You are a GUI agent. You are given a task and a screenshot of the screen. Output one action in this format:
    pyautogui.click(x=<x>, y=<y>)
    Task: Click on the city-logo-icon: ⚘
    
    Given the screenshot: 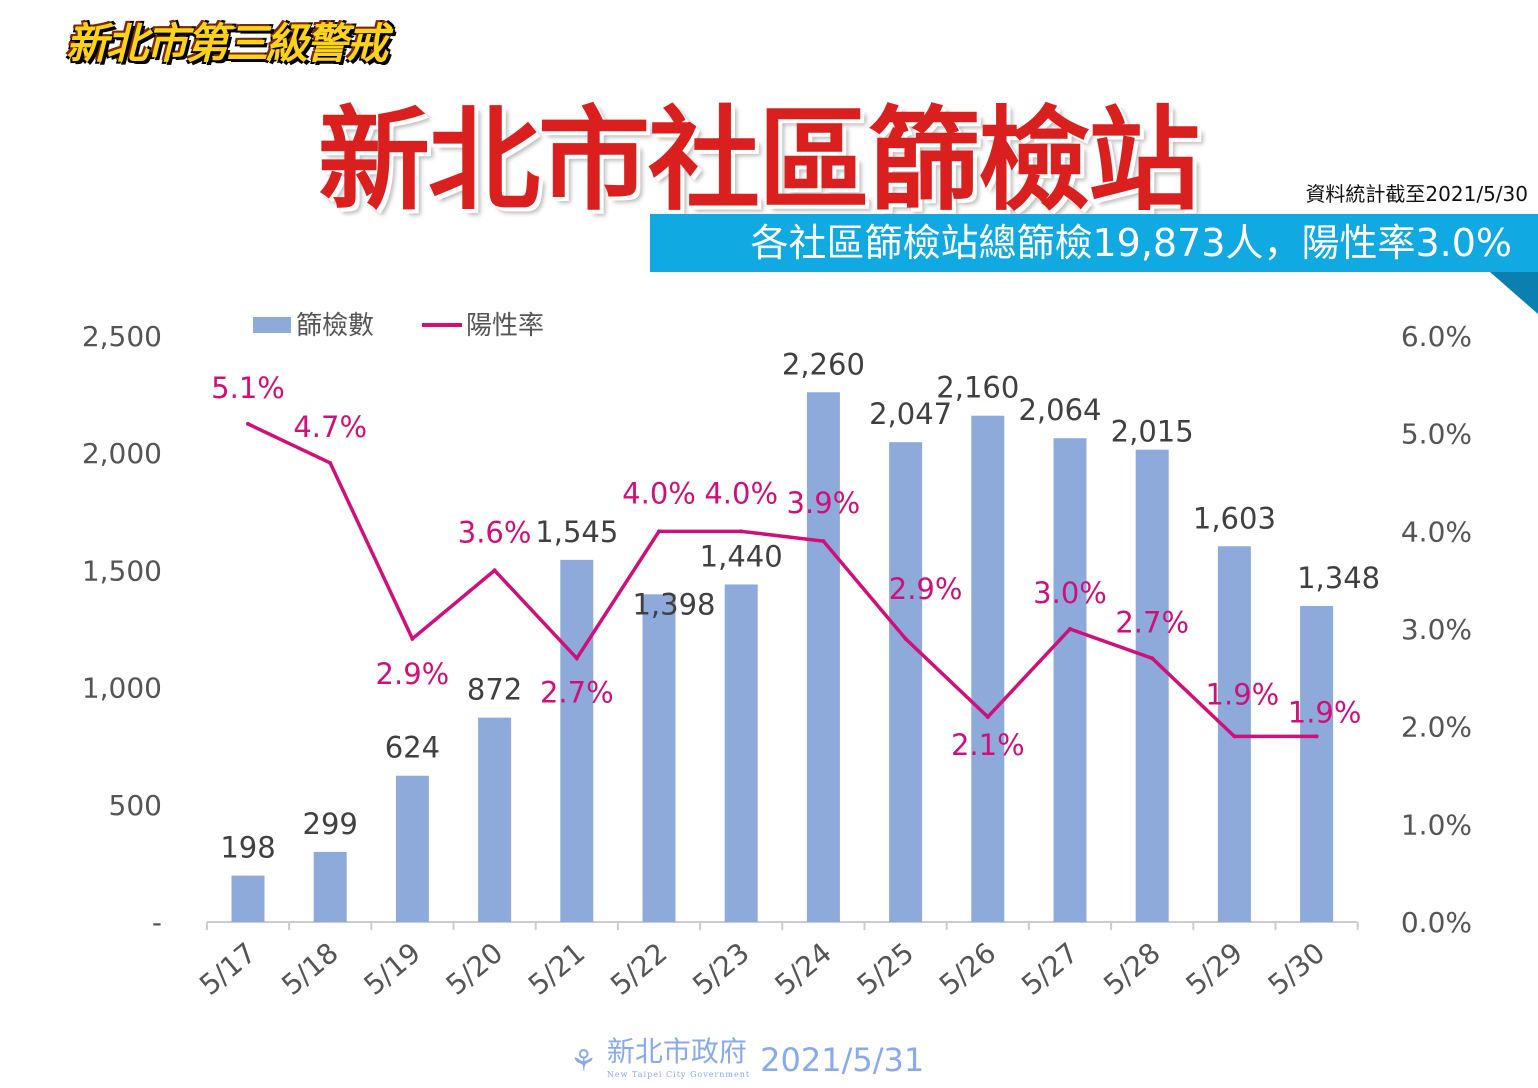 What is the action you would take?
    pyautogui.click(x=583, y=1061)
    